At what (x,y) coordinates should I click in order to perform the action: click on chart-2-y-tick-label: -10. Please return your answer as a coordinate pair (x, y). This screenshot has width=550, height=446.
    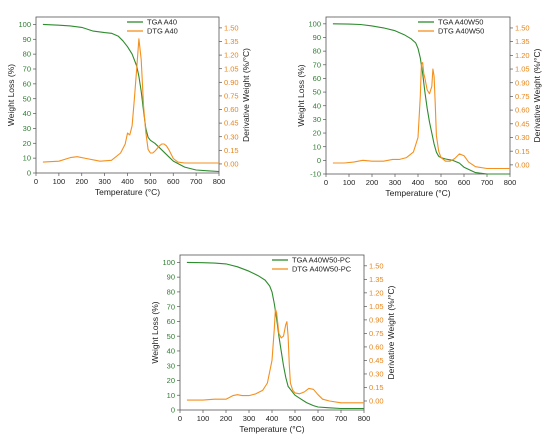
    Looking at the image, I should click on (315, 174).